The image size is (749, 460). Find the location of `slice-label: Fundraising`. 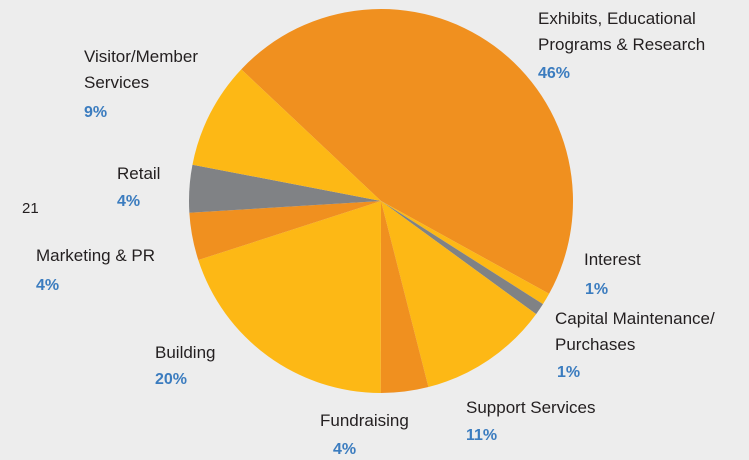

slice-label: Fundraising is located at coordinates (364, 420).